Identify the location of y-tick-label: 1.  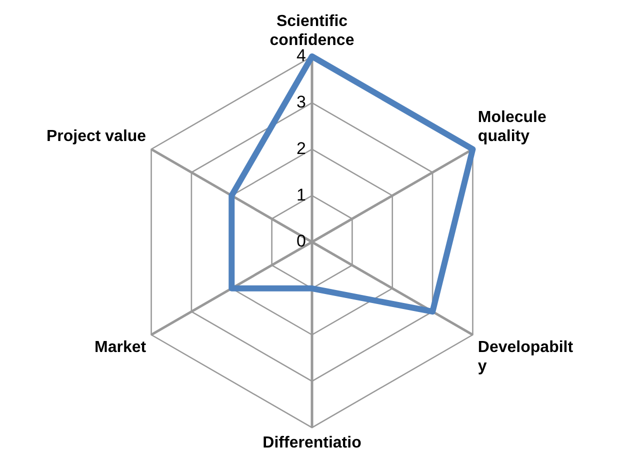
(301, 194).